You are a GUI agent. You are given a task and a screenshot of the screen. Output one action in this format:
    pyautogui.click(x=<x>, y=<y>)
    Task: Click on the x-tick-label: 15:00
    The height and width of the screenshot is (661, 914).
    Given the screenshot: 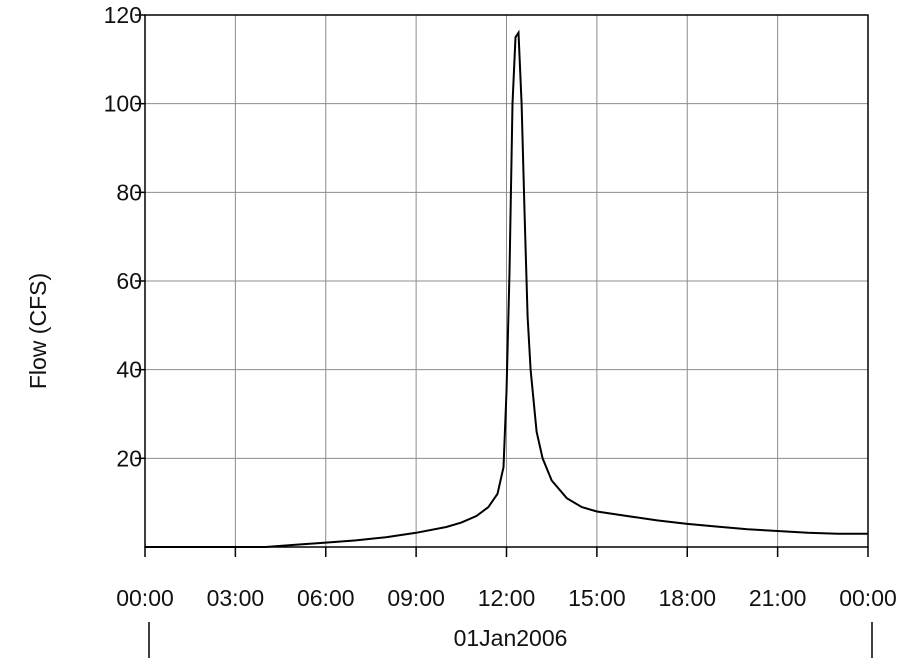 What is the action you would take?
    pyautogui.click(x=597, y=598)
    